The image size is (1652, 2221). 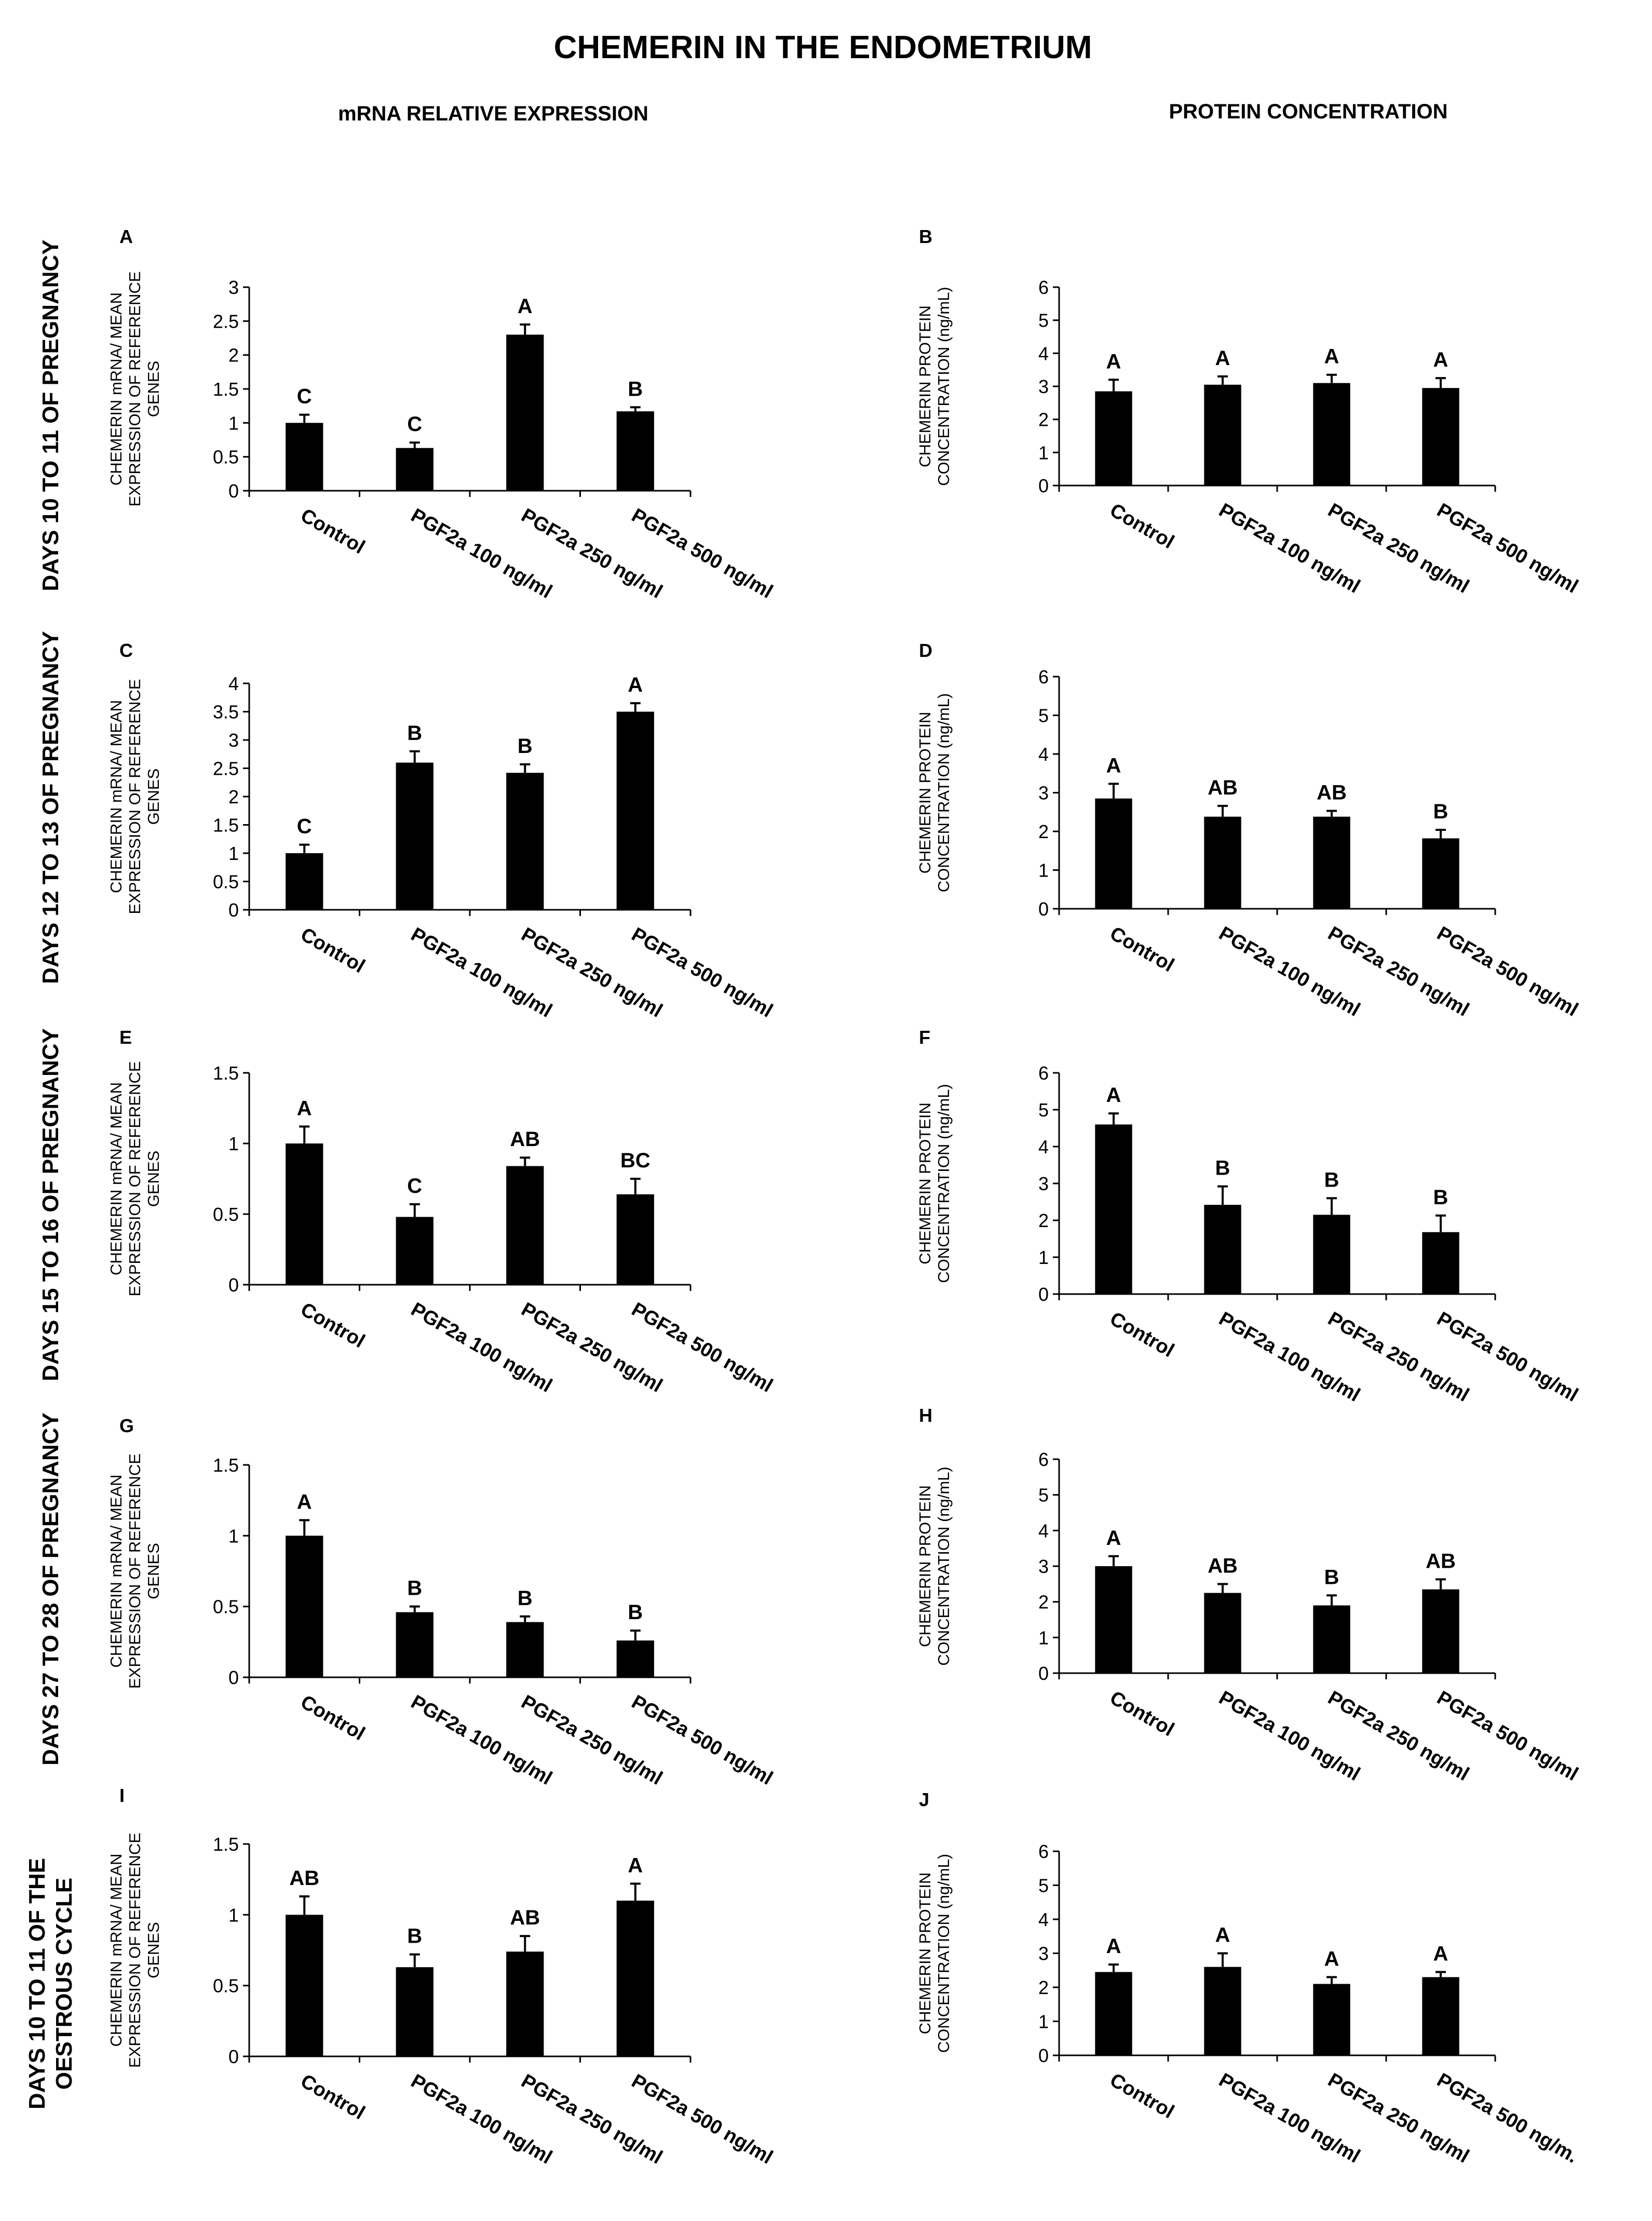 I want to click on row-label: DAYS 10 TO 11 OF THEOESTROUS CYCLE, so click(x=51, y=1983).